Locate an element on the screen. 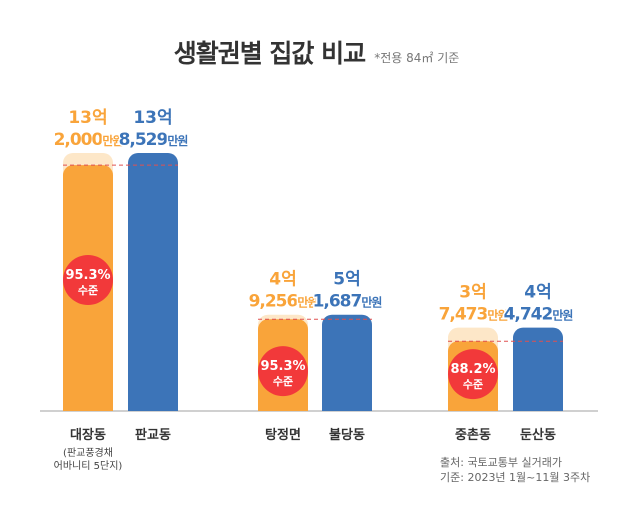 The height and width of the screenshot is (511, 633). value-label-eok: 3억 is located at coordinates (472, 293).